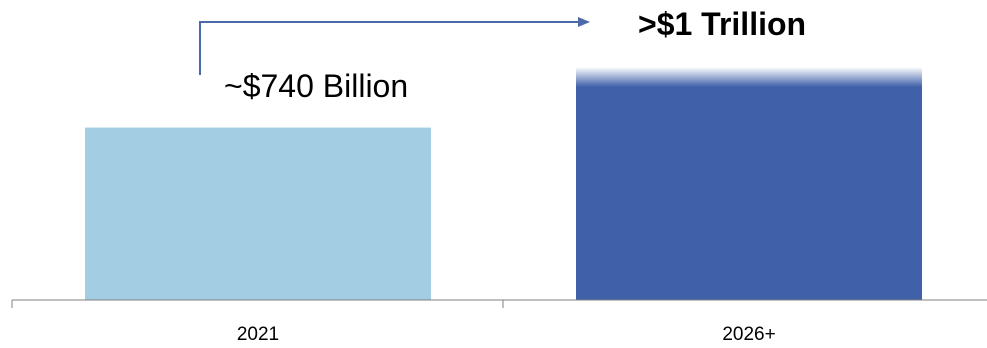 This screenshot has height=348, width=987. I want to click on growth-arrow-icon, so click(394, 46).